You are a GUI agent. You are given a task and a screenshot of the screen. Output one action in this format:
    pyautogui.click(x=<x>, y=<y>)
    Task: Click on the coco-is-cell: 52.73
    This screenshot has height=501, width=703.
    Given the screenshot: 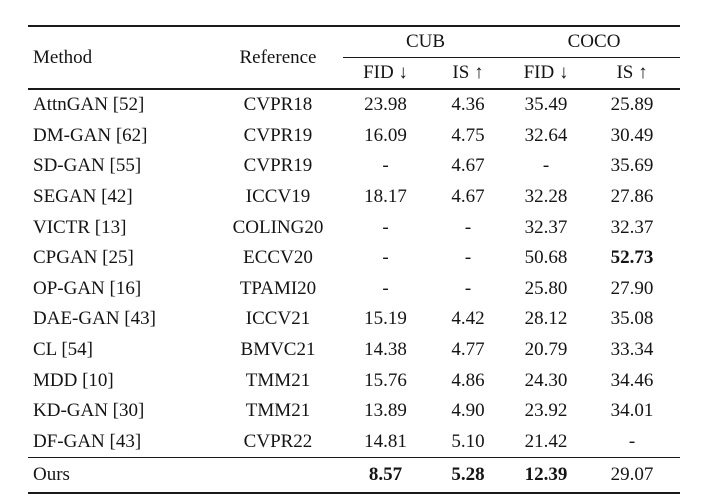 What is the action you would take?
    pyautogui.click(x=632, y=258)
    